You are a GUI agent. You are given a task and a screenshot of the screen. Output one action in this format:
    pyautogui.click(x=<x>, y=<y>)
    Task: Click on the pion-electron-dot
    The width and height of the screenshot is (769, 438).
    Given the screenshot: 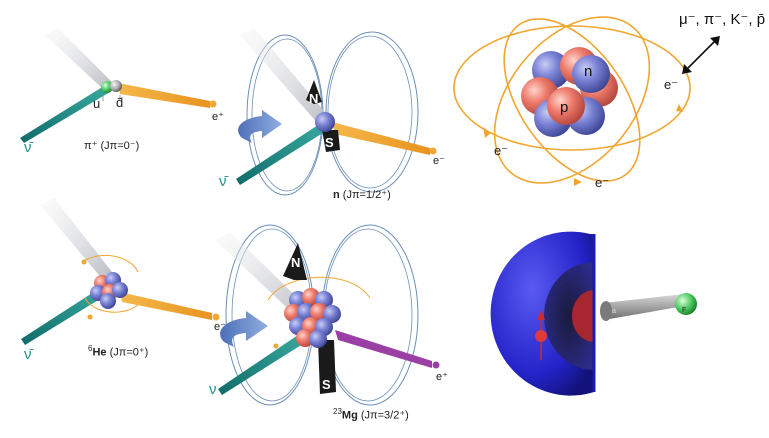 What is the action you would take?
    pyautogui.click(x=213, y=104)
    